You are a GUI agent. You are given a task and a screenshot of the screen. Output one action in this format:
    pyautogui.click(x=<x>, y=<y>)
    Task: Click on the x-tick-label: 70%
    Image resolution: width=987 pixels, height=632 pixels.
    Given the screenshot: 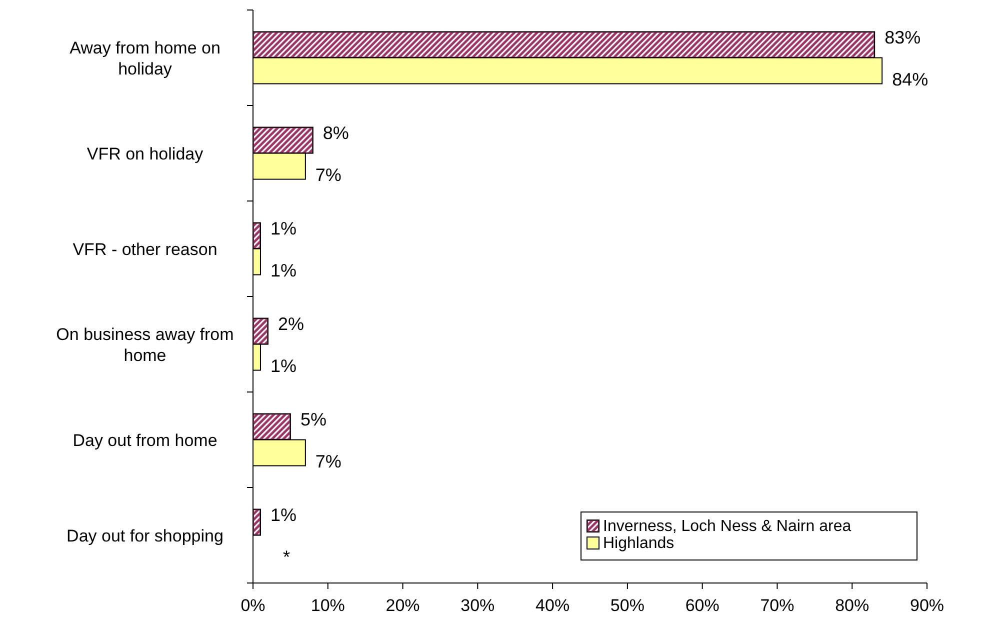 What is the action you would take?
    pyautogui.click(x=777, y=605)
    